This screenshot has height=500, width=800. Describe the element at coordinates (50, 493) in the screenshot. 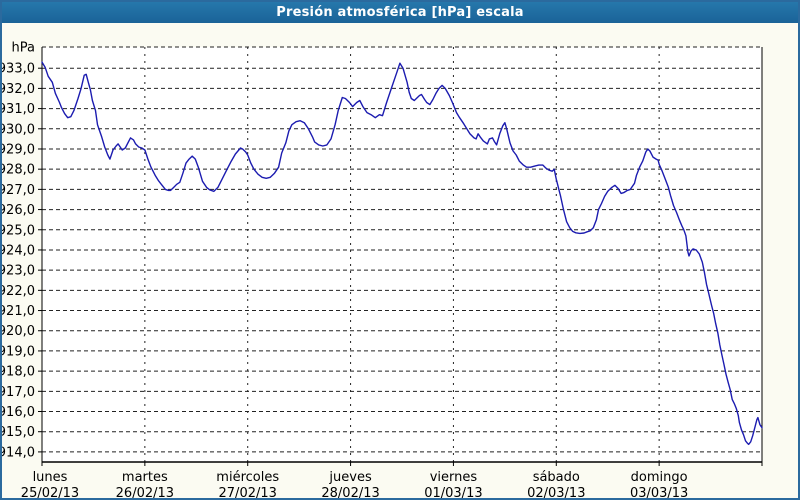

I see `x-axis-date-label: 25/02/13` at that location.